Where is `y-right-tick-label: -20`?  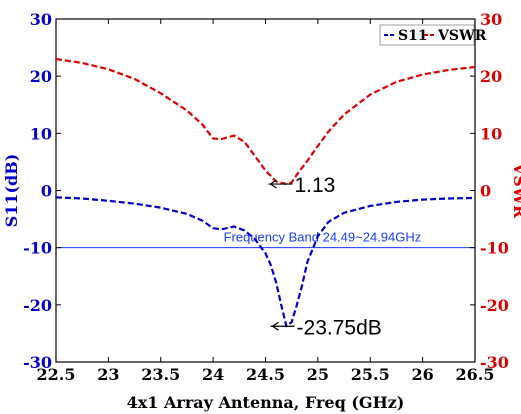 y-right-tick-label: -20 is located at coordinates (494, 305).